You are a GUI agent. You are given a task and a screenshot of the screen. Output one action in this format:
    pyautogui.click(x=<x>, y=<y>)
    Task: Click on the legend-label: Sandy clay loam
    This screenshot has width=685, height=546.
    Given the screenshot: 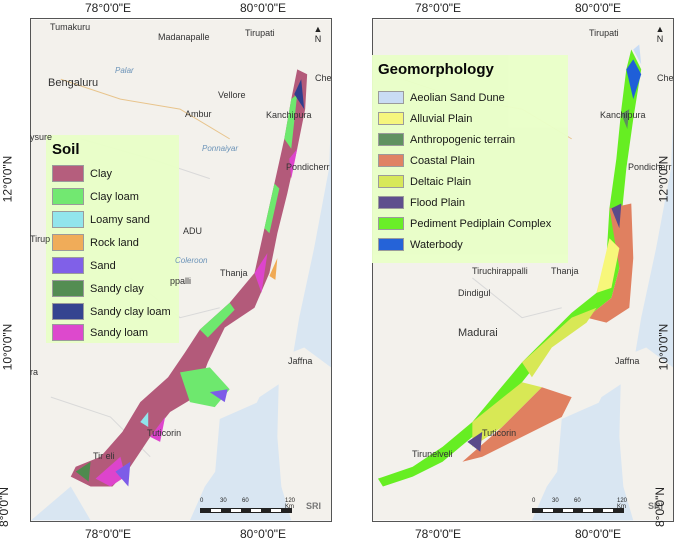 What is the action you would take?
    pyautogui.click(x=130, y=311)
    